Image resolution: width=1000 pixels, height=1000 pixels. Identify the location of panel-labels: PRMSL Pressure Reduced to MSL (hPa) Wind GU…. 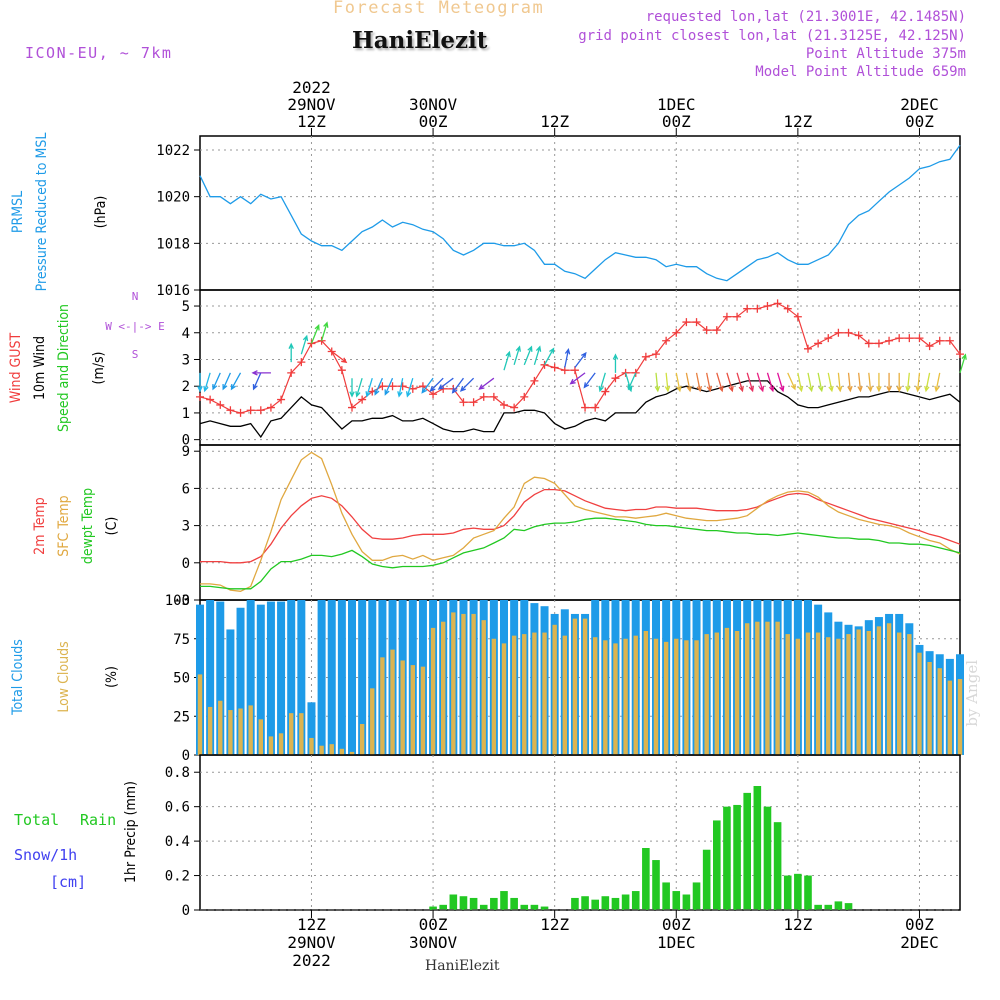
(86, 512).